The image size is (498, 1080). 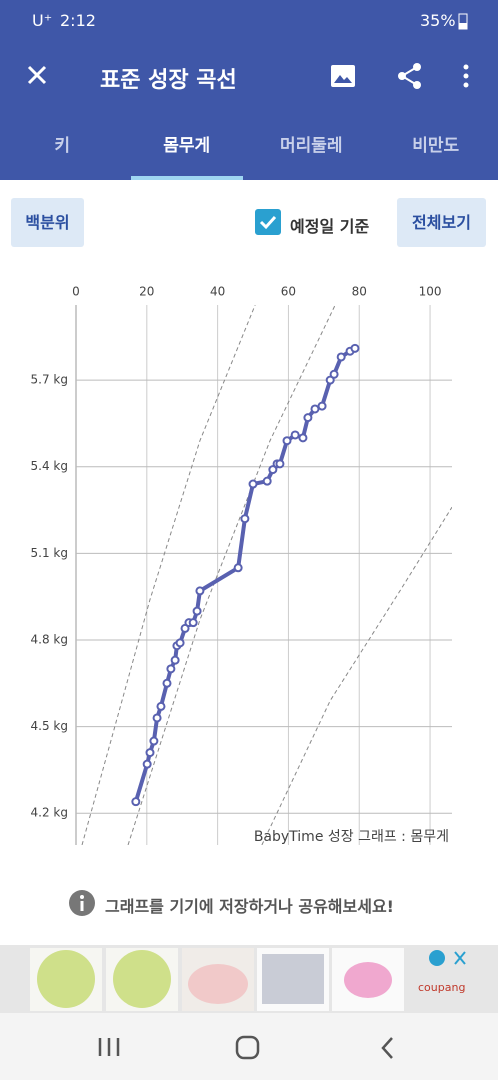 I want to click on ad-images, so click(x=217, y=979).